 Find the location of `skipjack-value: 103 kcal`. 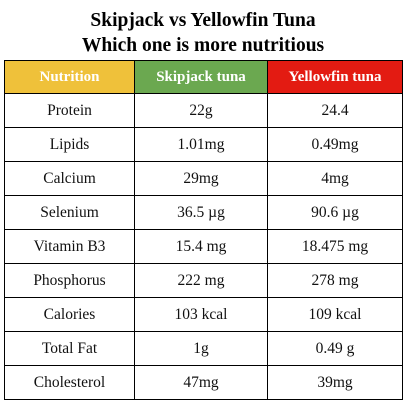

skipjack-value: 103 kcal is located at coordinates (201, 314).